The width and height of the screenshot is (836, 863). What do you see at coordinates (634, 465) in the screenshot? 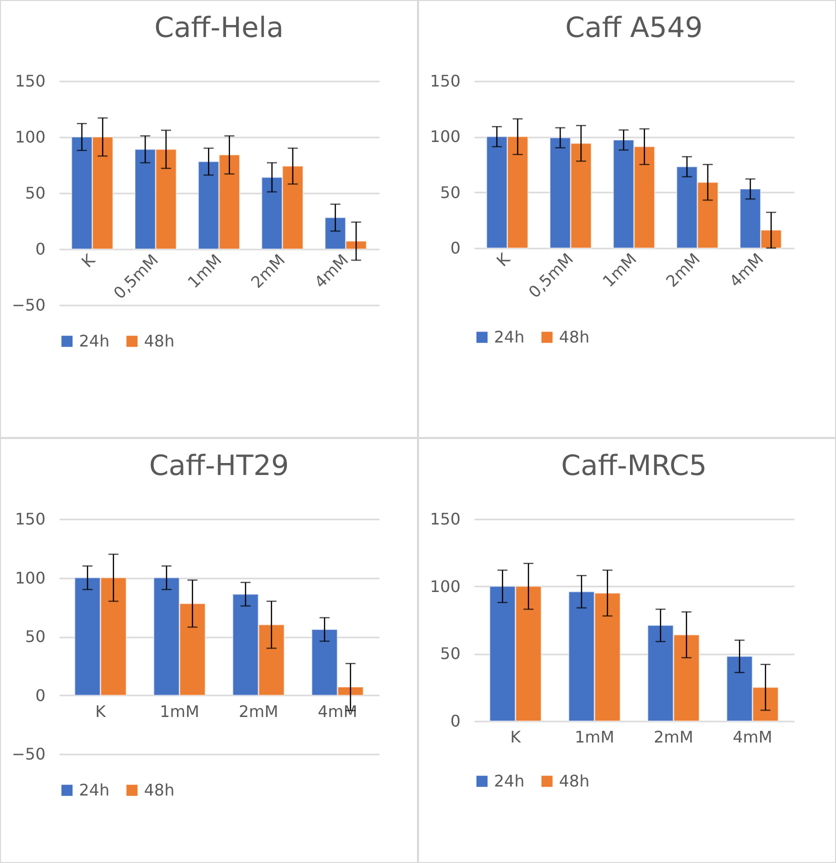
I see `chart-title: Caff-MRC5` at bounding box center [634, 465].